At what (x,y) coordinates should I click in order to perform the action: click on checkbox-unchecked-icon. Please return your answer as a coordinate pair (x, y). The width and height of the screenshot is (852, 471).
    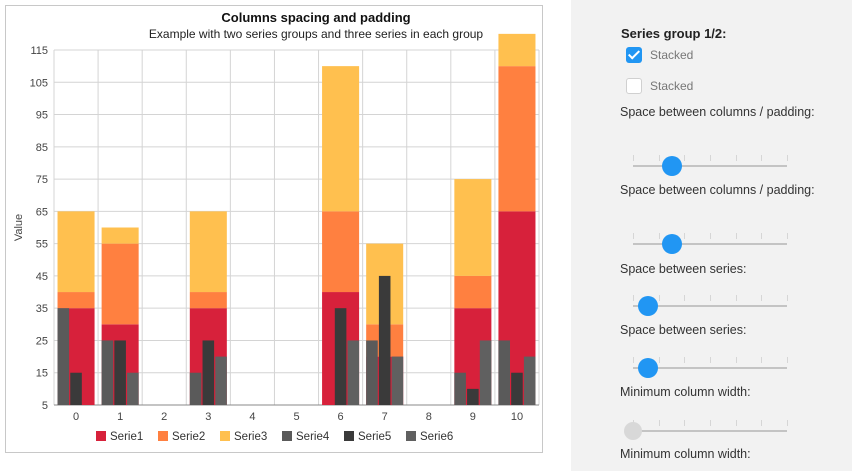
    Looking at the image, I should click on (634, 86).